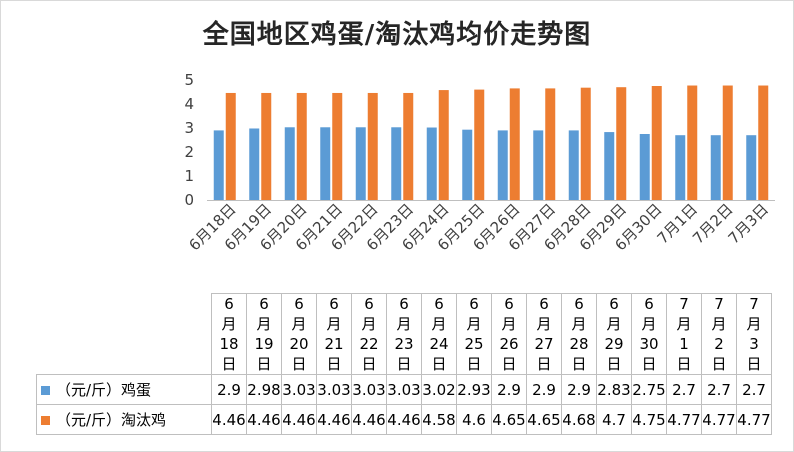 This screenshot has height=452, width=794. What do you see at coordinates (189, 152) in the screenshot?
I see `y-tick-label: 2` at bounding box center [189, 152].